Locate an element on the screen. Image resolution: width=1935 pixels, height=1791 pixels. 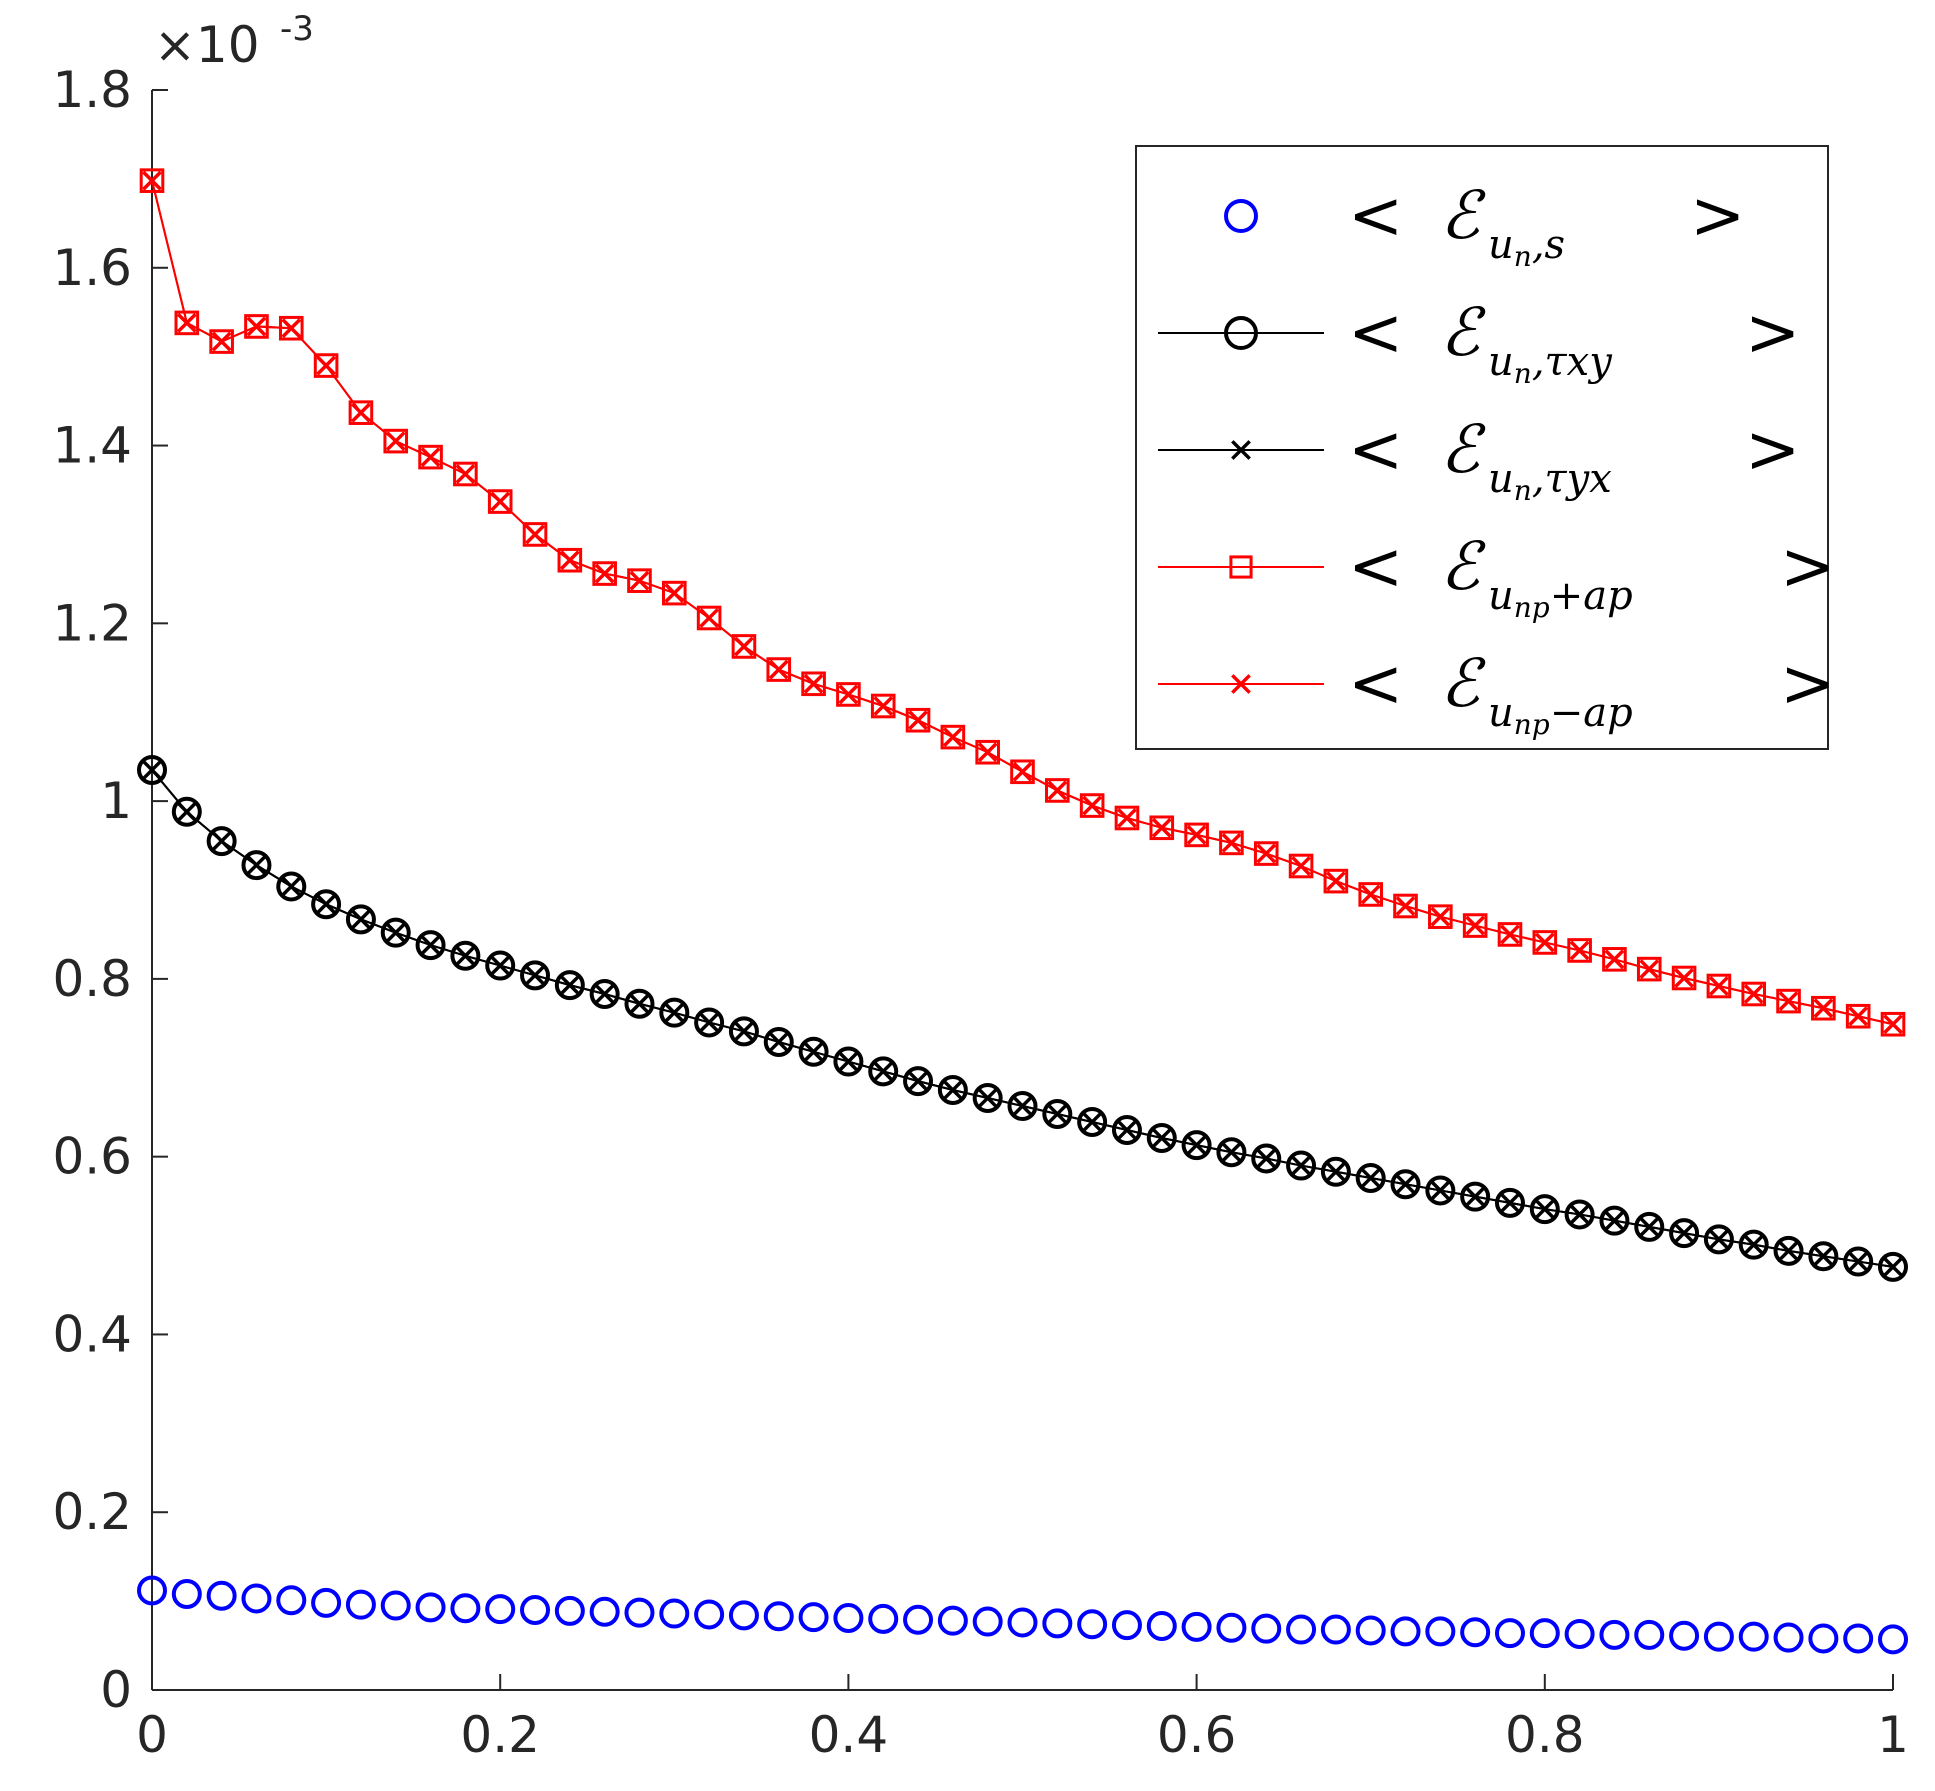
legend-bracket-right: > is located at coordinates (1807, 566).